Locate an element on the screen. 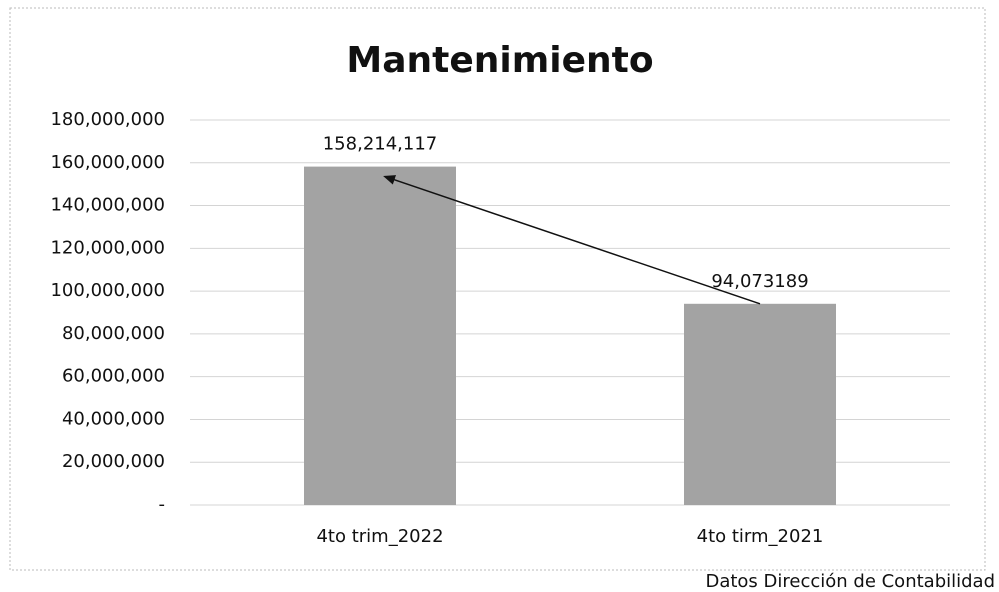 The width and height of the screenshot is (999, 592). y-tick-label: 80,000,000 is located at coordinates (113, 333).